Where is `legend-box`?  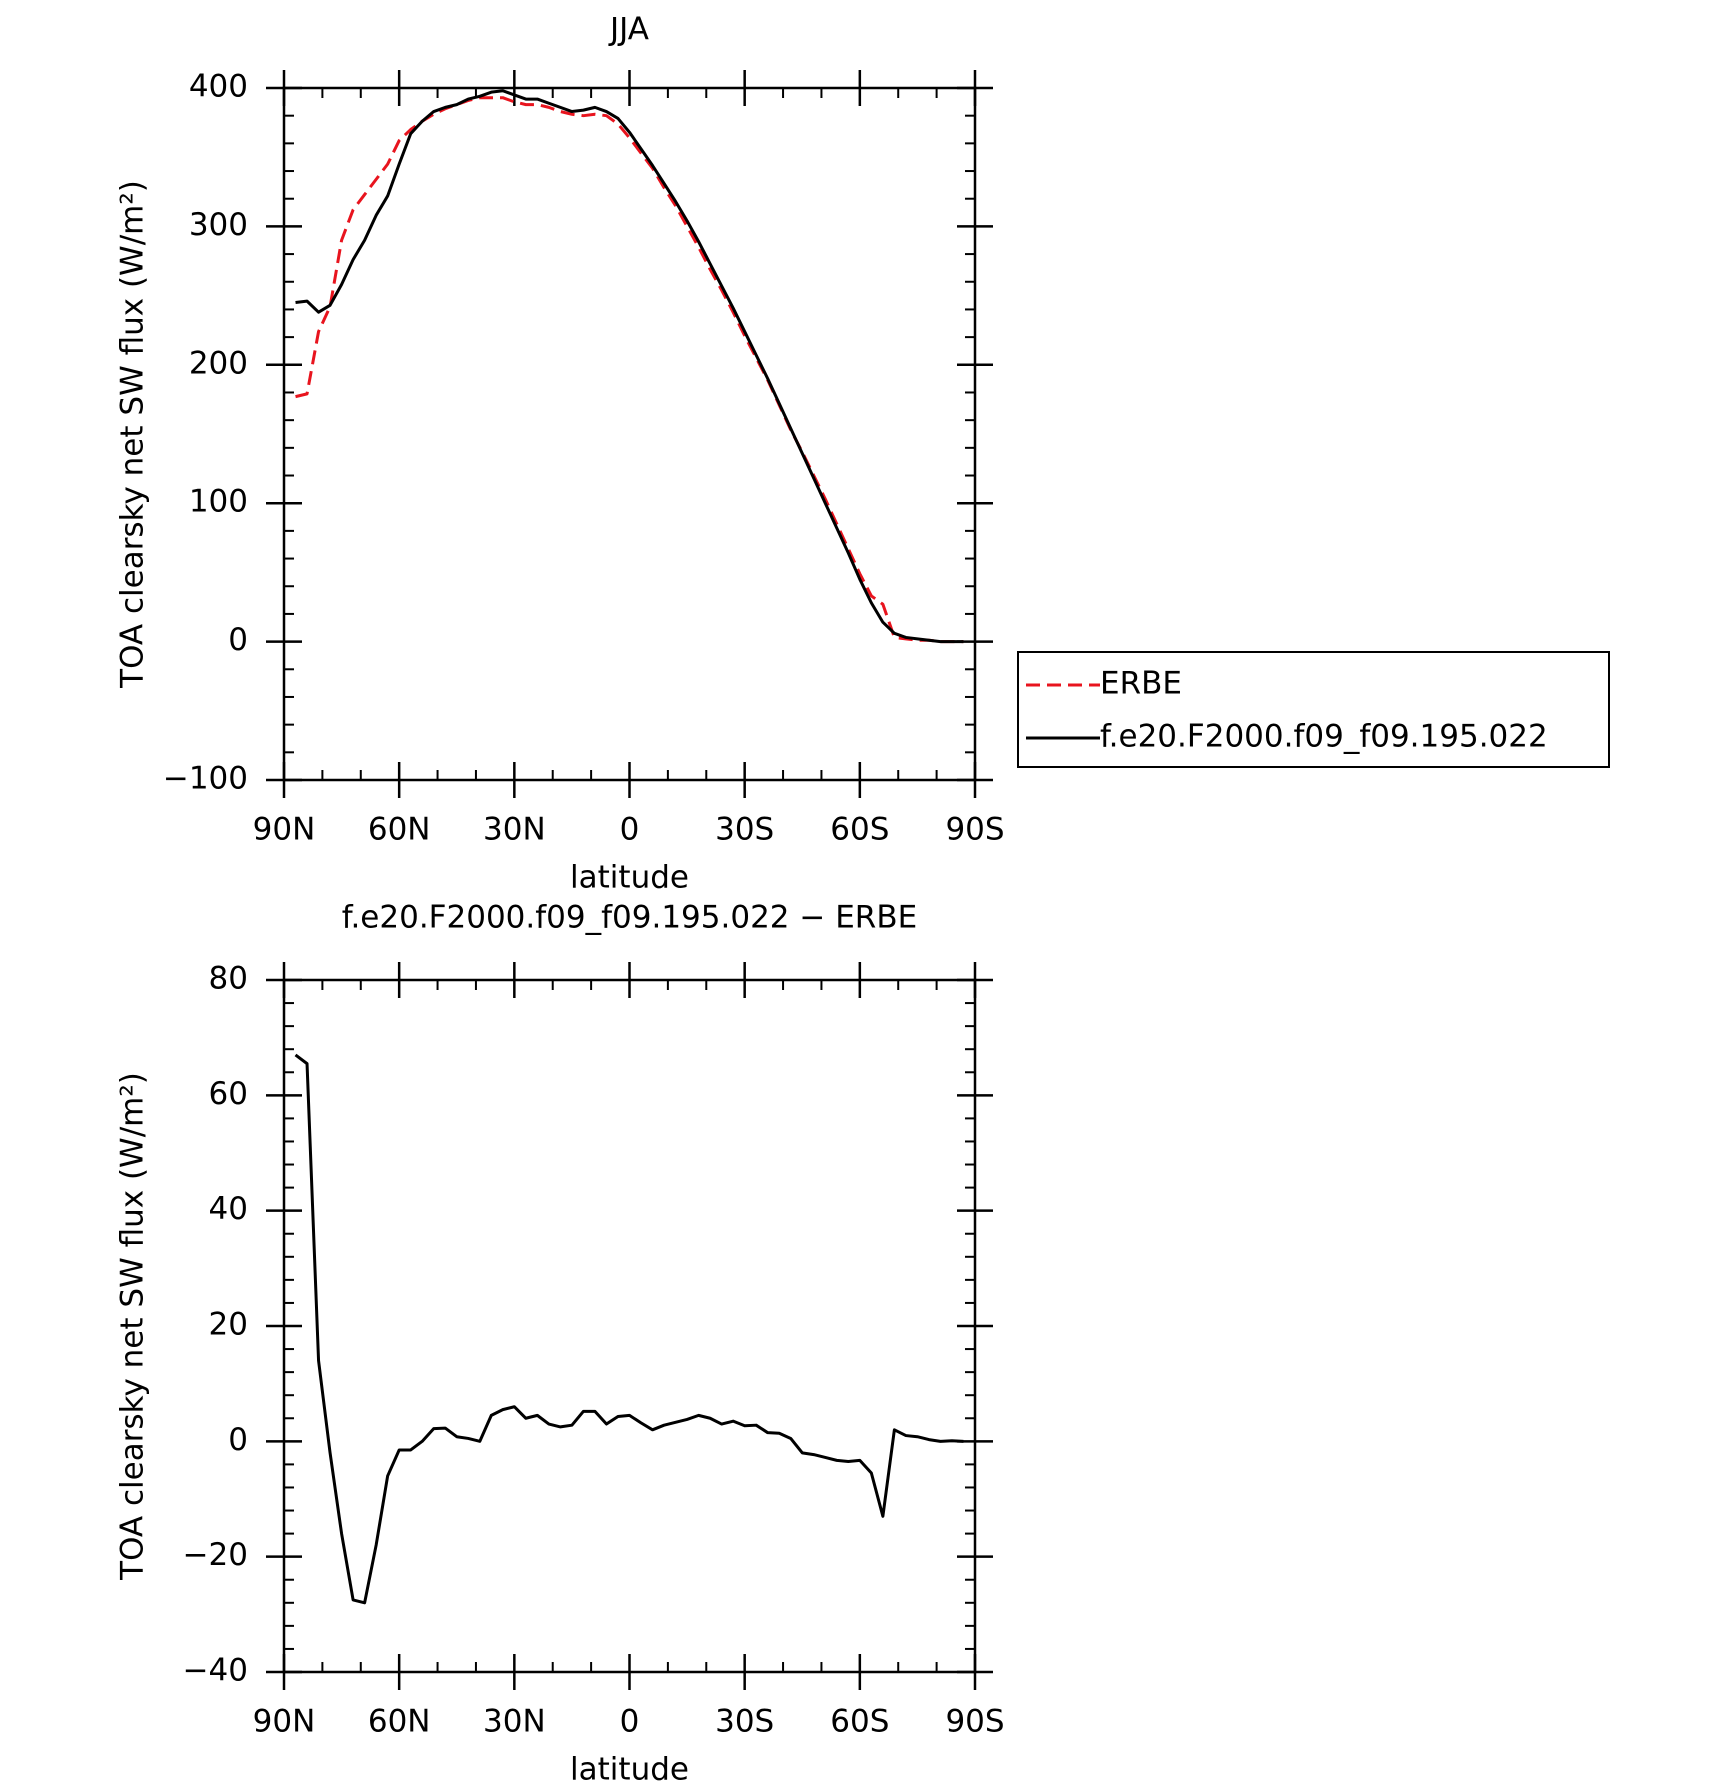 legend-box is located at coordinates (1313, 709).